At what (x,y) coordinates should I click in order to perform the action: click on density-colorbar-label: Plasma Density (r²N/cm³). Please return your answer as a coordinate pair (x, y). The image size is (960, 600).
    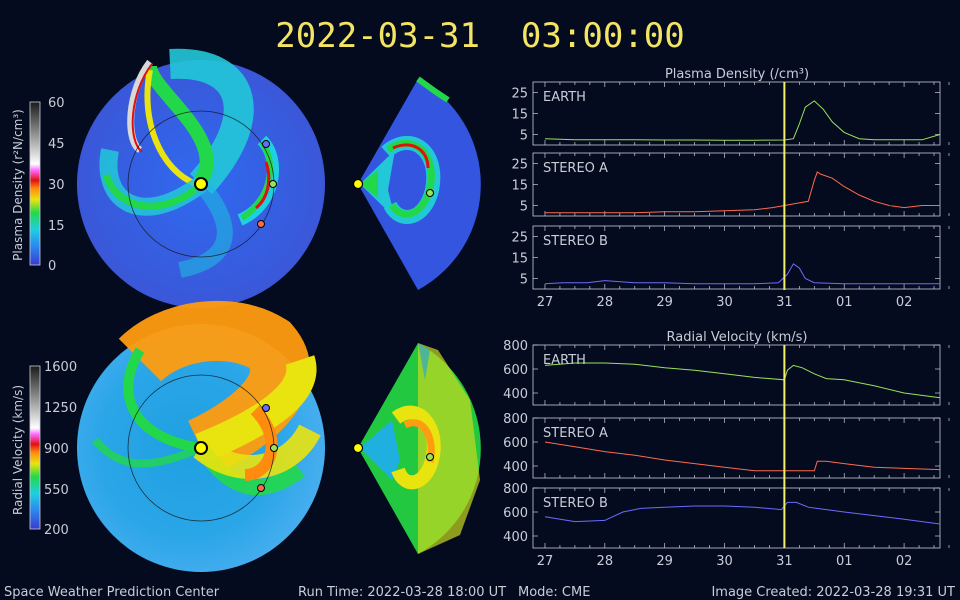
    Looking at the image, I should click on (18, 185).